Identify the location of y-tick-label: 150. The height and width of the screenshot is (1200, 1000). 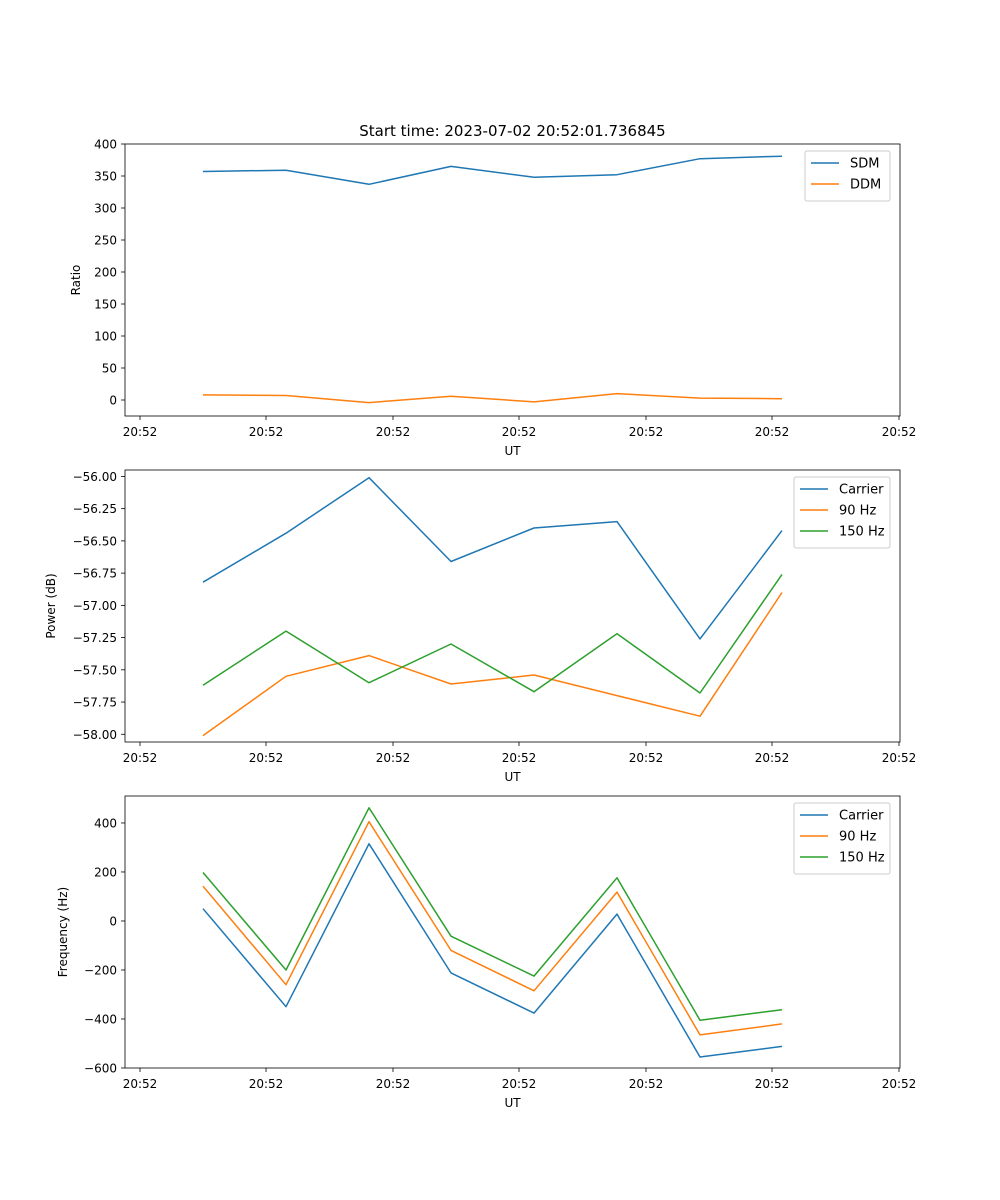
(105, 305).